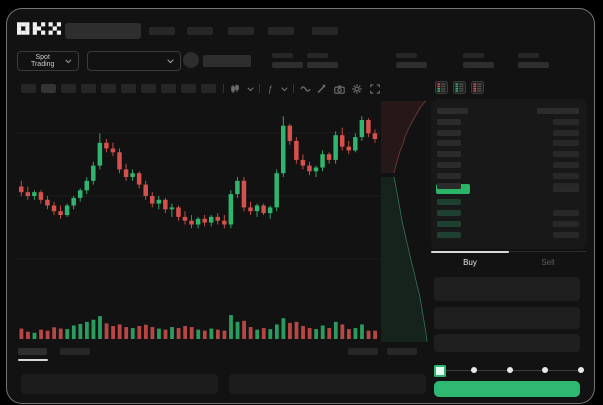 The image size is (603, 405). I want to click on depth-chart, so click(404, 221).